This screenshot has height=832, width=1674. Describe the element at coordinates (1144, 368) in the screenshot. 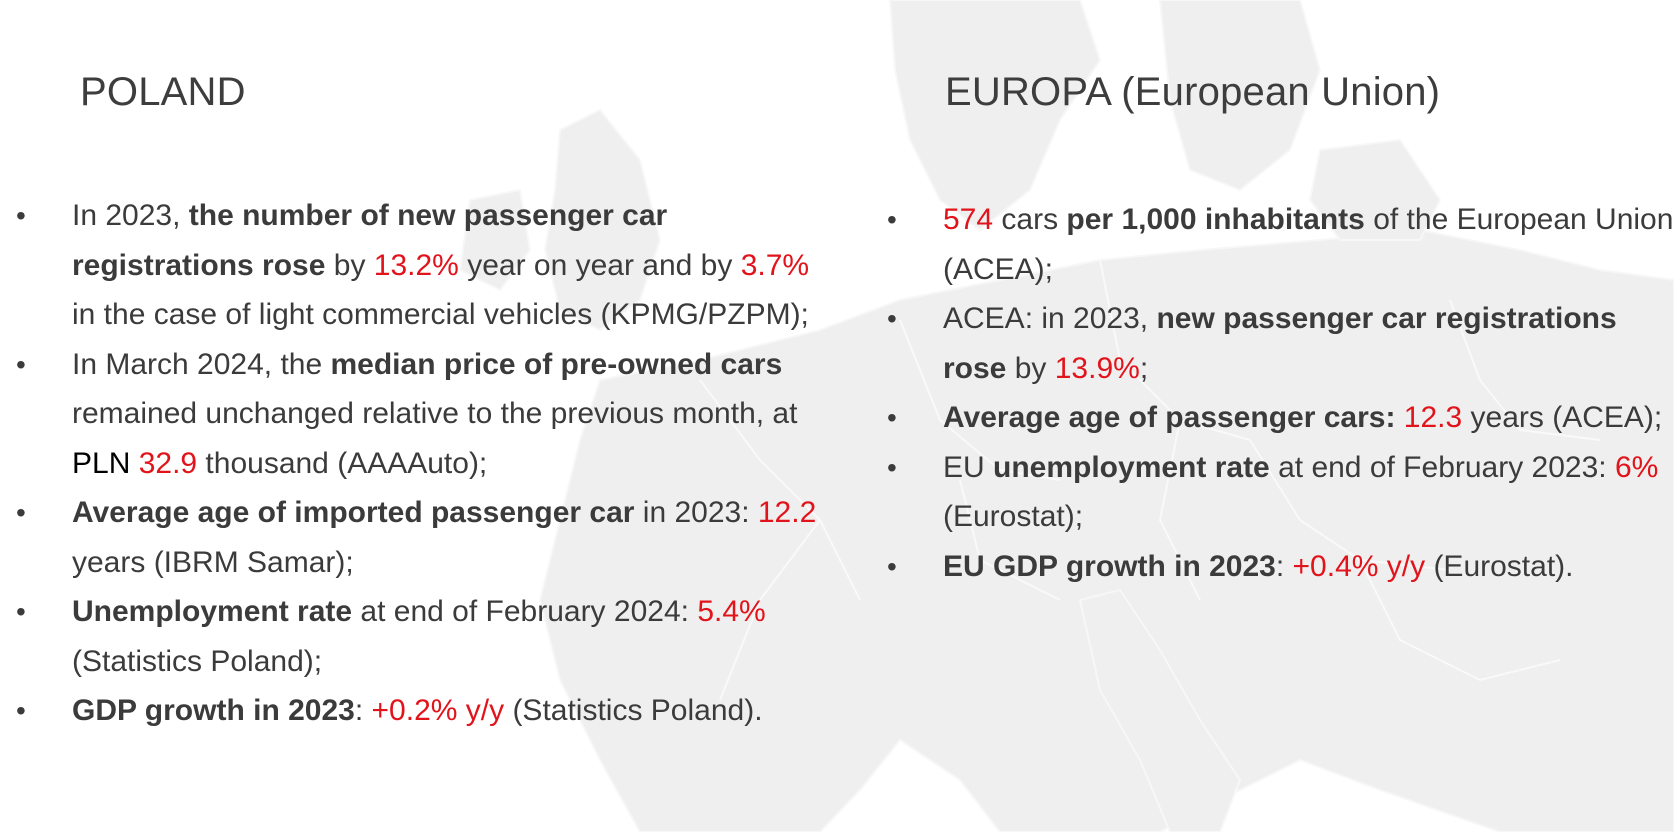

I see `text-segment: ;` at that location.